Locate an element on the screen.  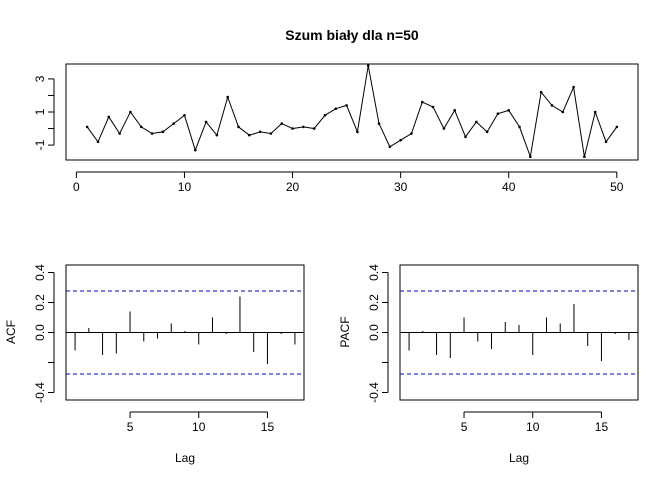
pacf-marks is located at coordinates (519, 332).